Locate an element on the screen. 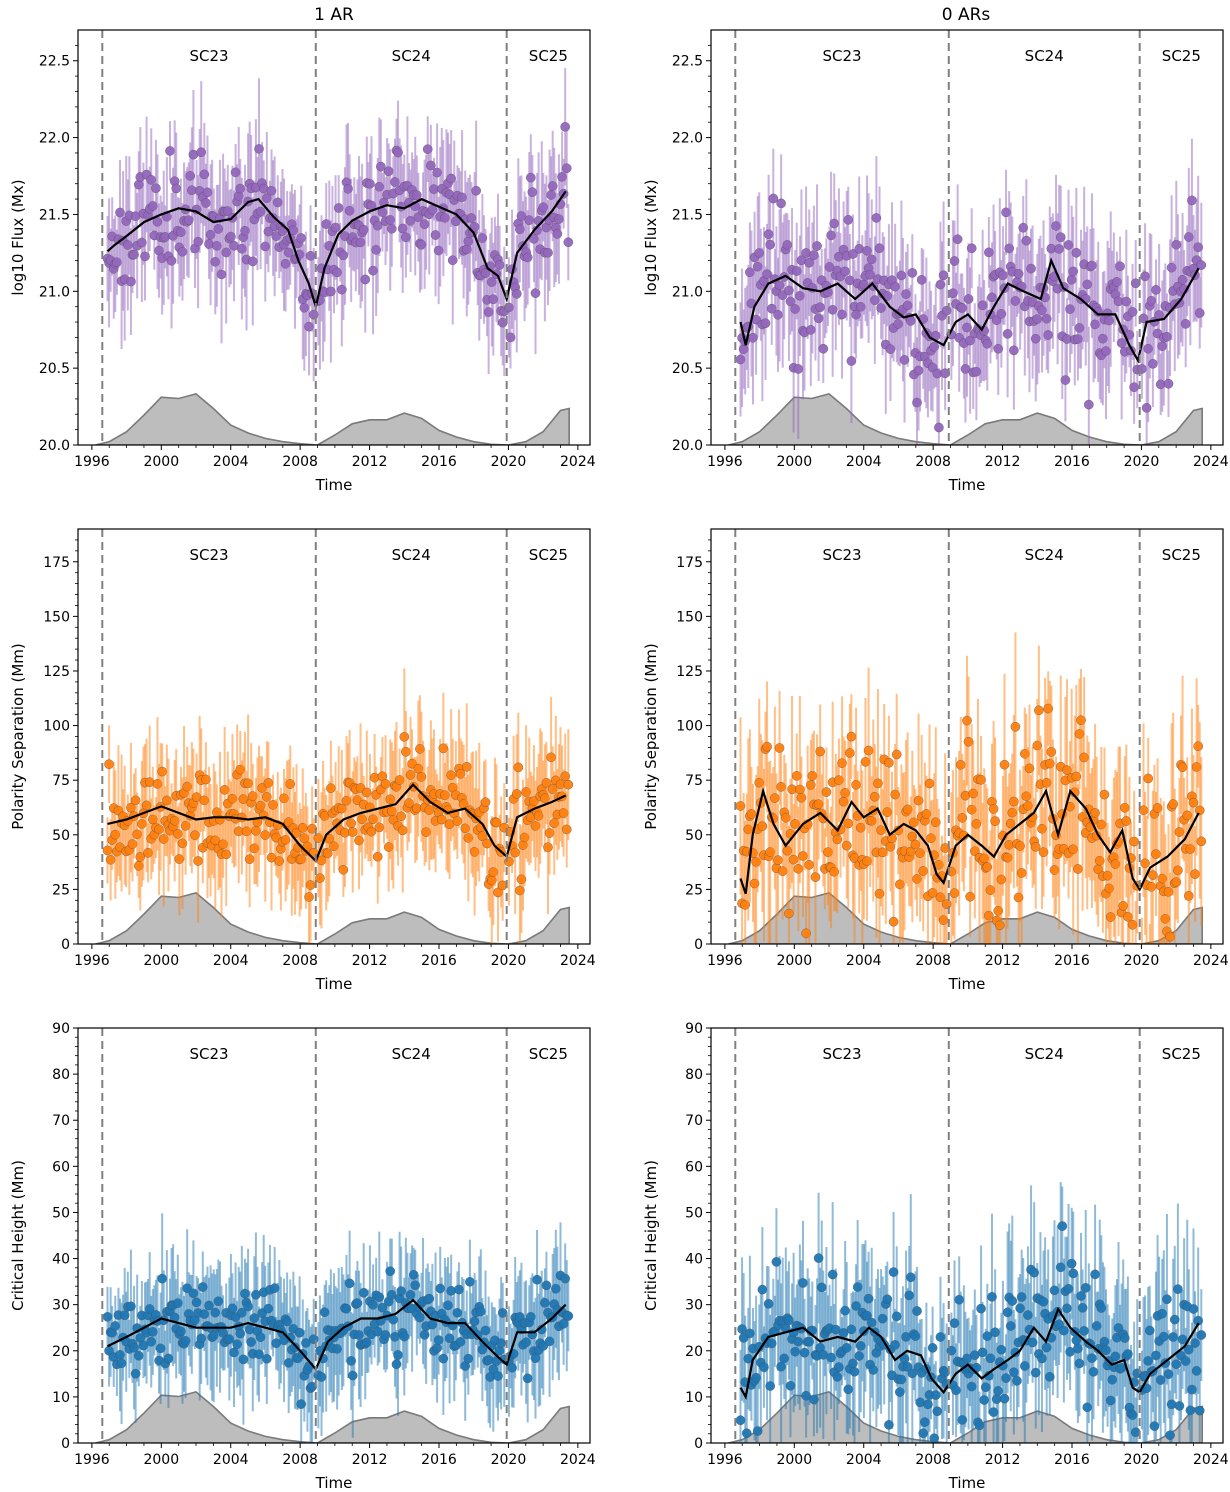 Image resolution: width=1230 pixels, height=1492 pixels. plot-area is located at coordinates (967, 788).